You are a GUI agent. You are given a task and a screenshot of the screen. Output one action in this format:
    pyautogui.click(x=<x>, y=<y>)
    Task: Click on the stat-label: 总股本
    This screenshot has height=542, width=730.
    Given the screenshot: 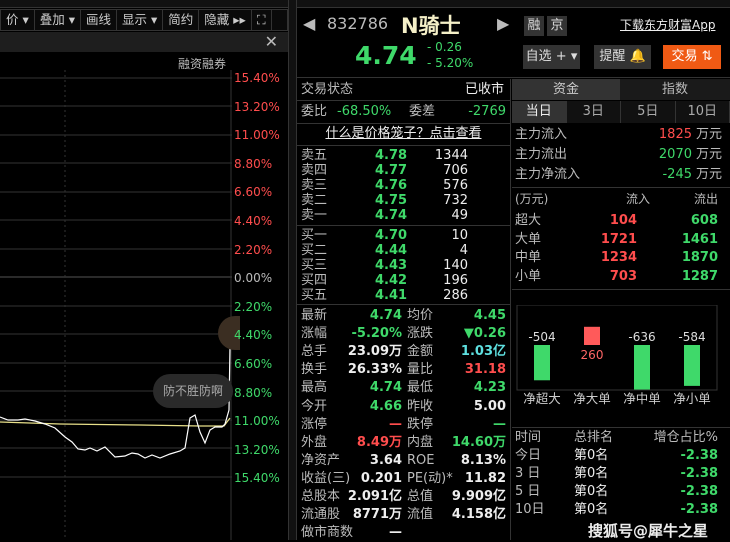 What is the action you would take?
    pyautogui.click(x=320, y=497)
    